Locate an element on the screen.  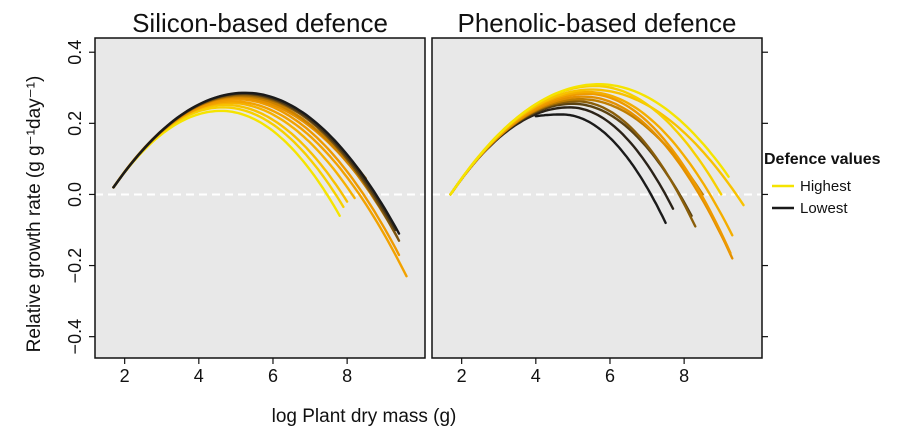
legend-label-lowest: Lowest is located at coordinates (824, 208).